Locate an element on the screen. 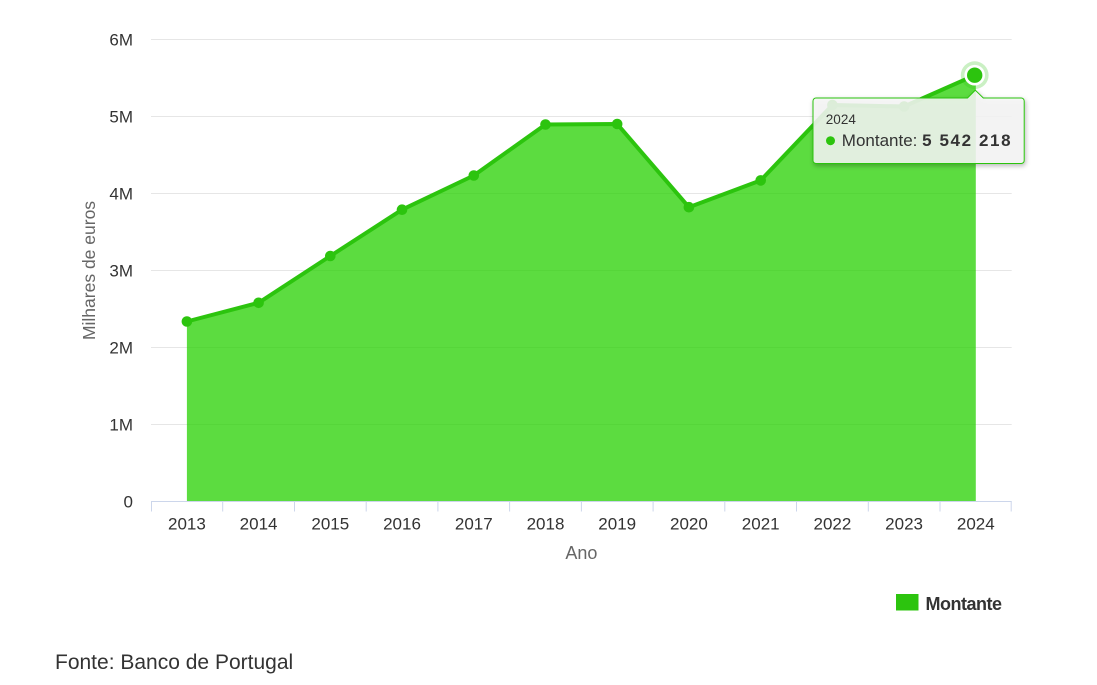 The image size is (1097, 685). svg-text: Fonte: Banco de Portugal is located at coordinates (174, 662).